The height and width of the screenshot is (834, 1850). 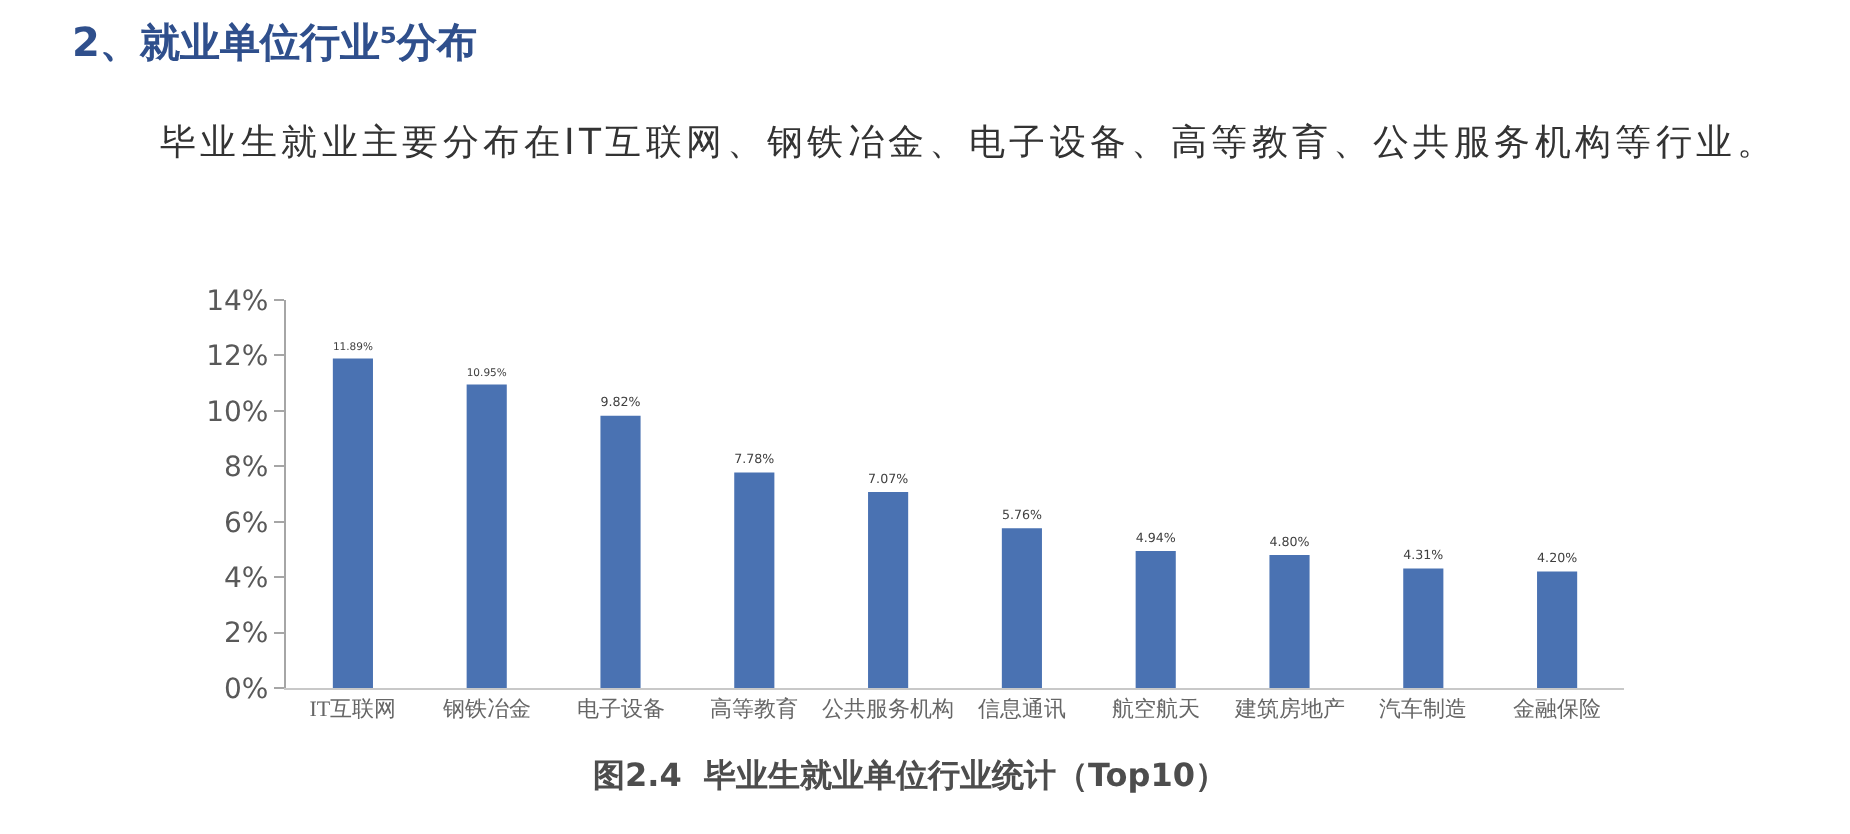 I want to click on y-tick-label: 12%, so click(x=237, y=357).